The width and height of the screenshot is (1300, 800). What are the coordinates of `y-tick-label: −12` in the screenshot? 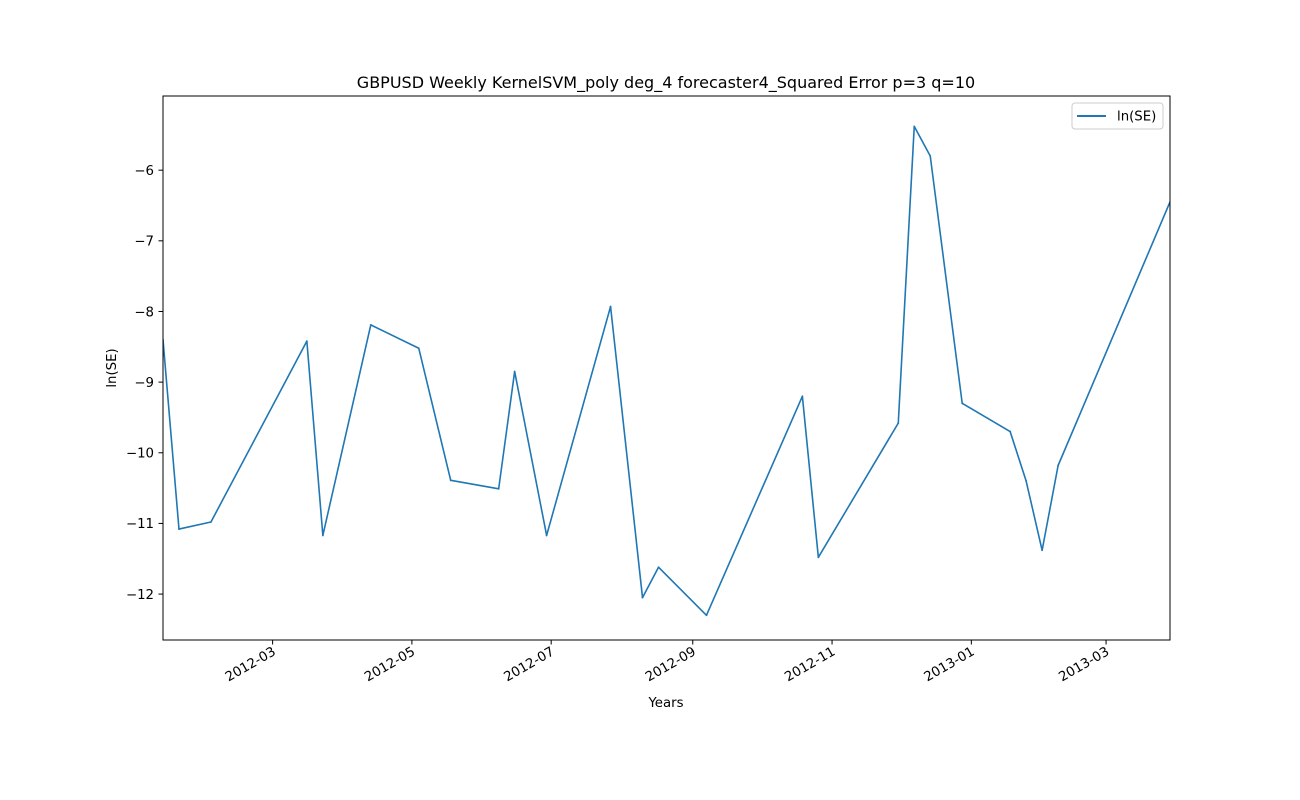 It's located at (140, 595).